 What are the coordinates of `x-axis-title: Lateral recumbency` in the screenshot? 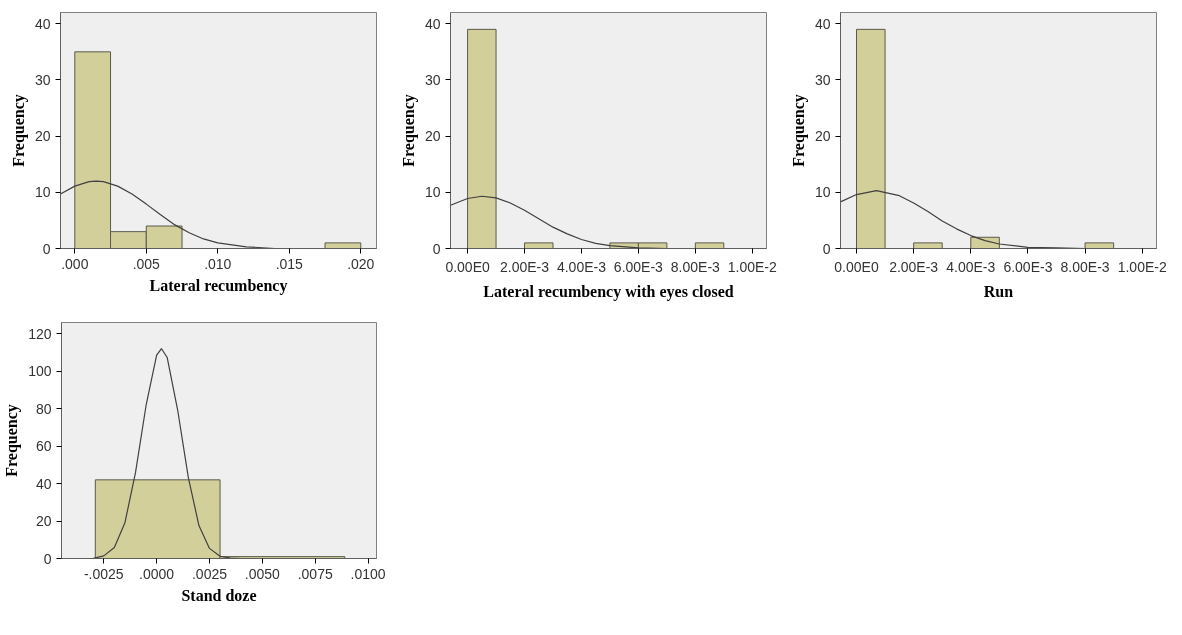 It's located at (218, 285).